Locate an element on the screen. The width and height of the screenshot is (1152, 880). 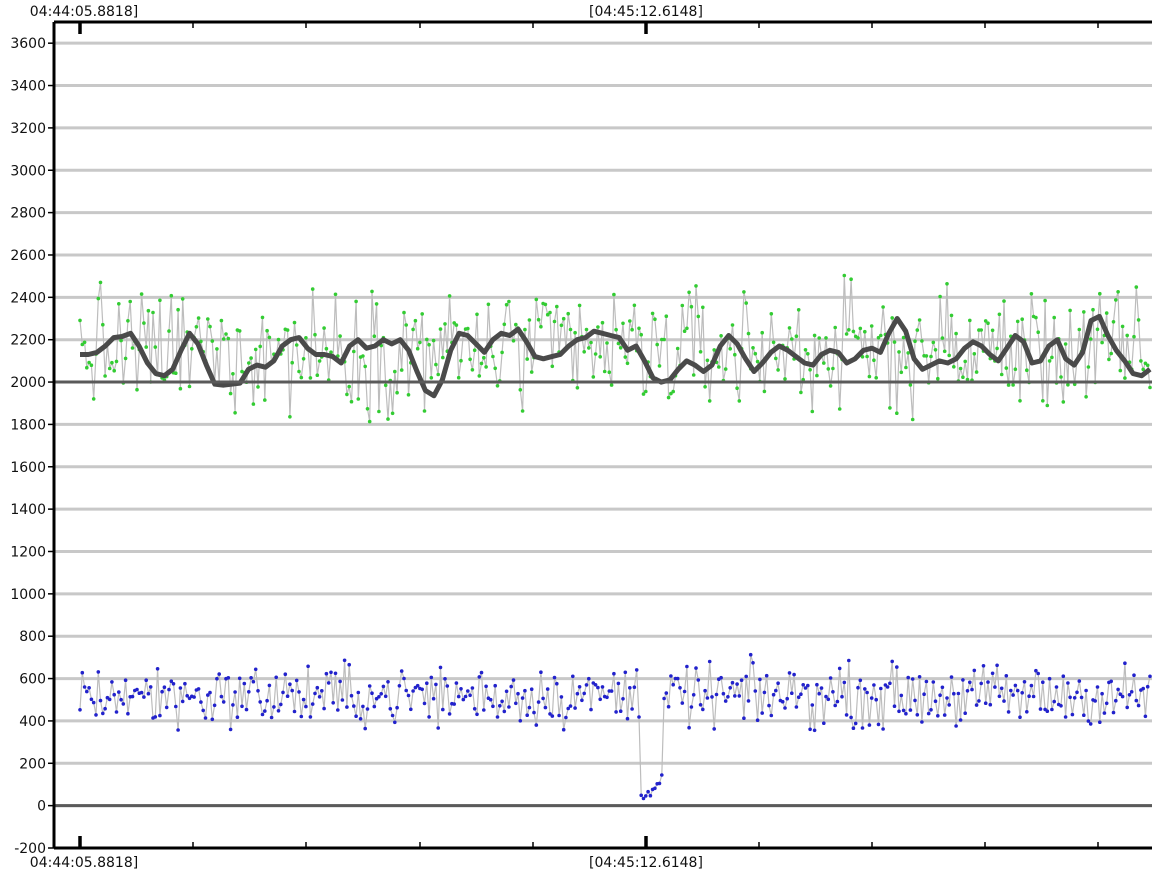
x-tick-label-top: [04:45:12.6148] is located at coordinates (646, 12).